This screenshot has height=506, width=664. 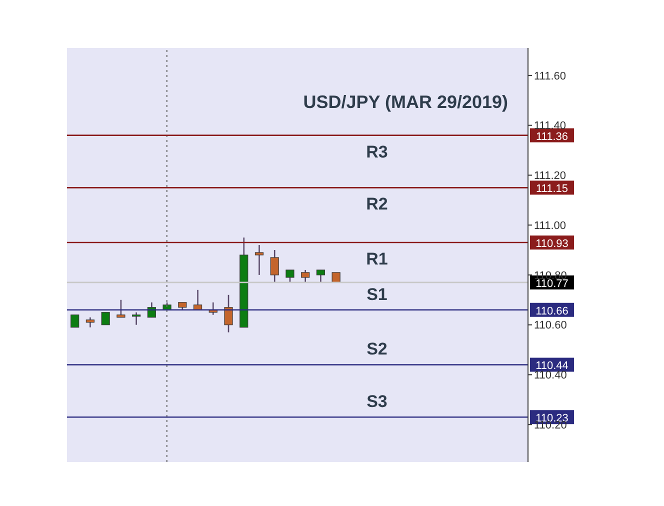 I want to click on text: USD/JPY (MAR 29/2019), so click(x=405, y=102).